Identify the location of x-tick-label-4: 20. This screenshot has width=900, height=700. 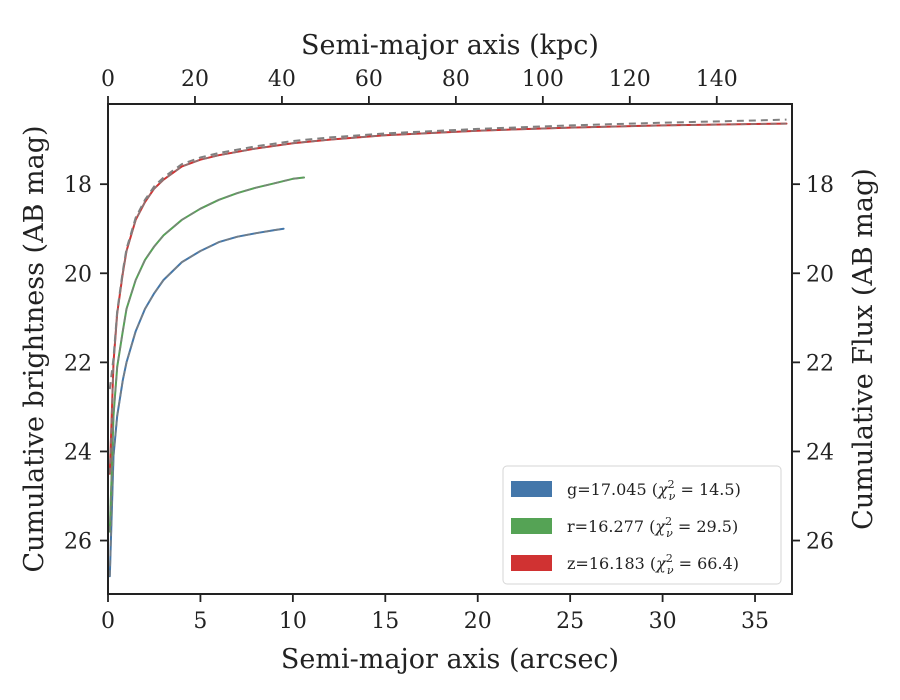
(478, 621).